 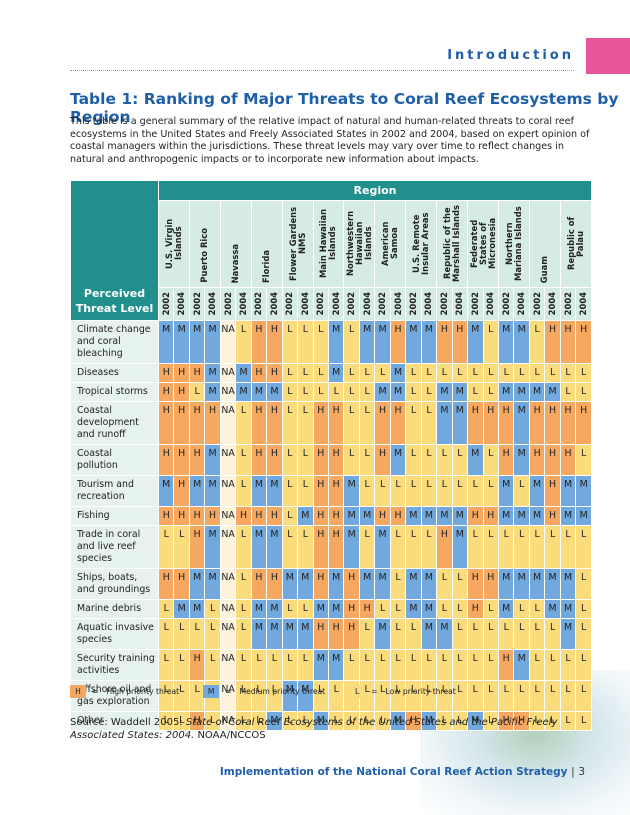 I want to click on threat-label: Security training activities, so click(x=114, y=665).